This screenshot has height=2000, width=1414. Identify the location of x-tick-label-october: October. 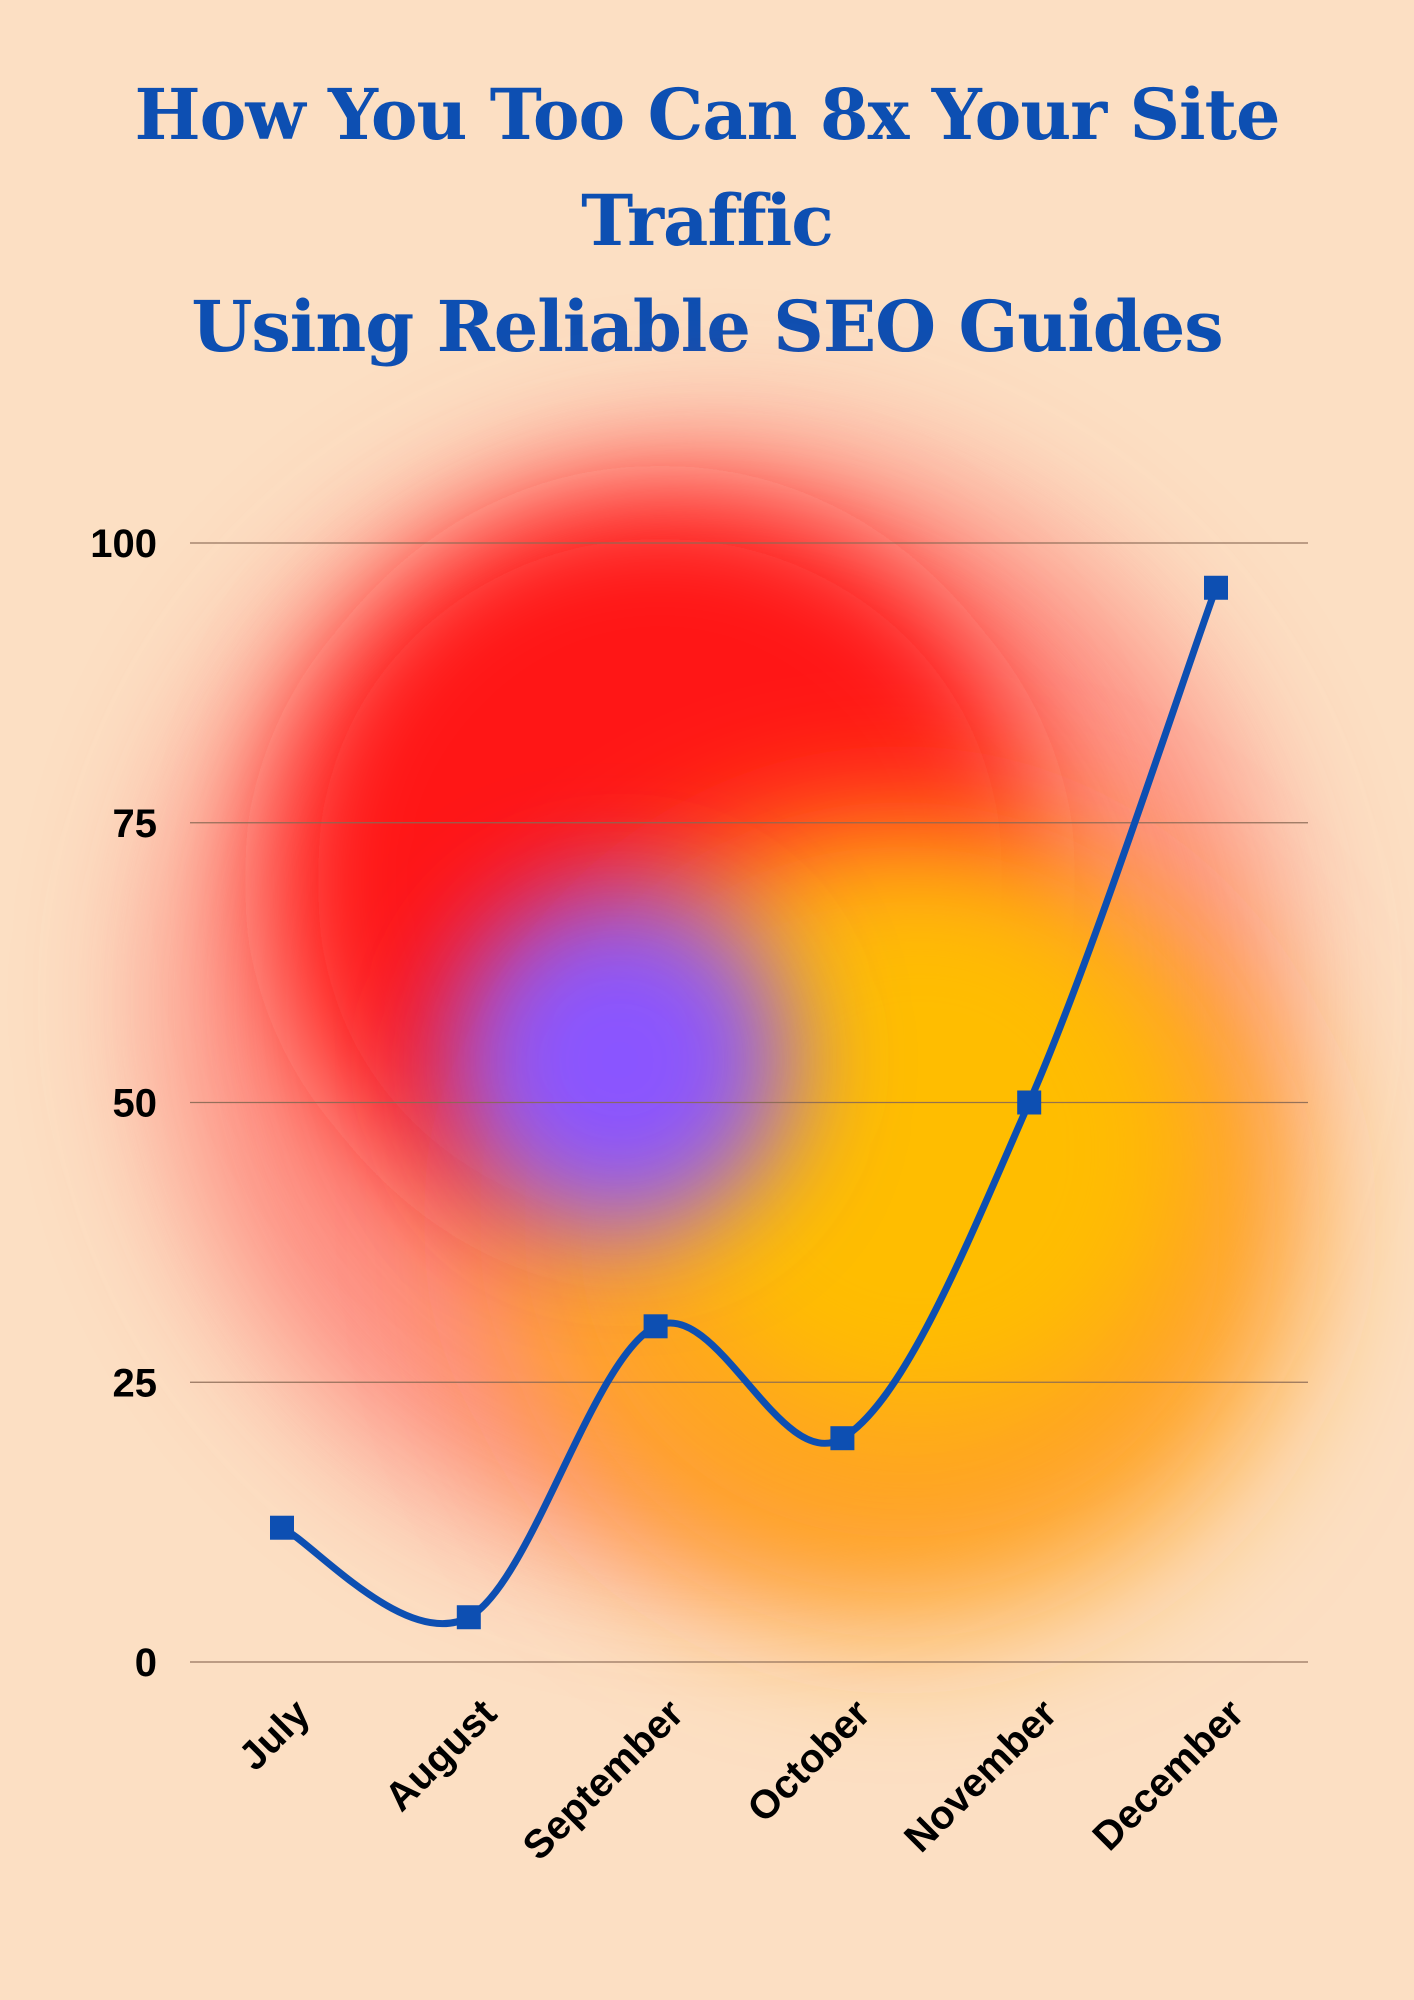
(809, 1761).